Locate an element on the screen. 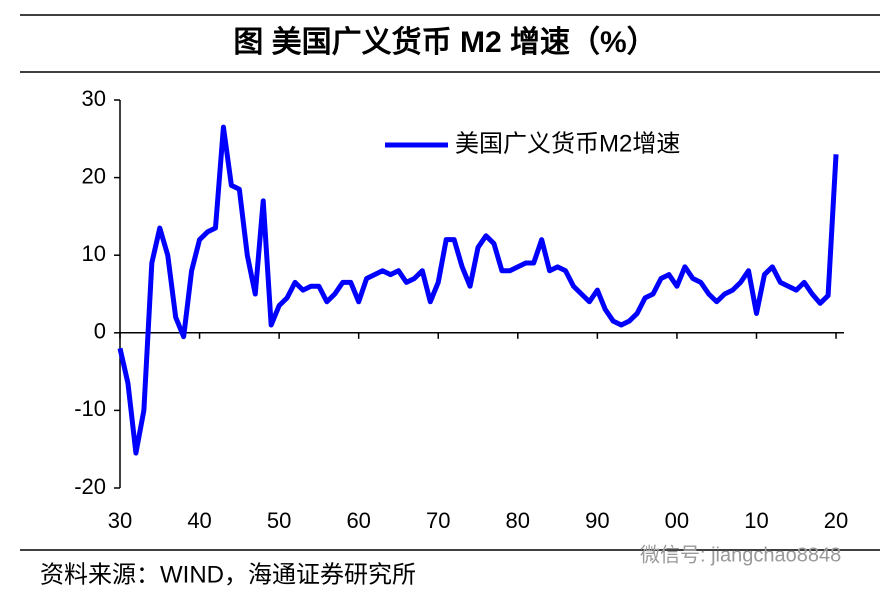 This screenshot has height=596, width=890. chart-title: 图 美国广义货币 M2 增速（%） is located at coordinates (444, 42).